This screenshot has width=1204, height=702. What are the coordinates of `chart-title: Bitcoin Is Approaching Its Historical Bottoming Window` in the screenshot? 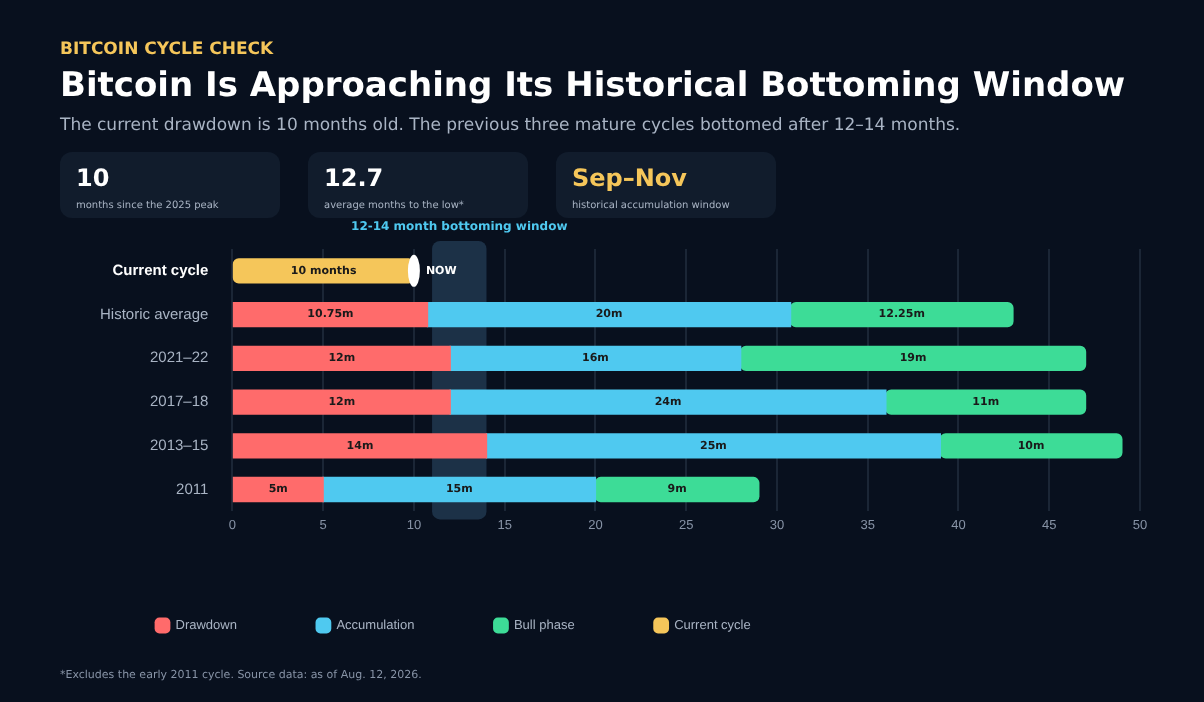 It's located at (593, 86).